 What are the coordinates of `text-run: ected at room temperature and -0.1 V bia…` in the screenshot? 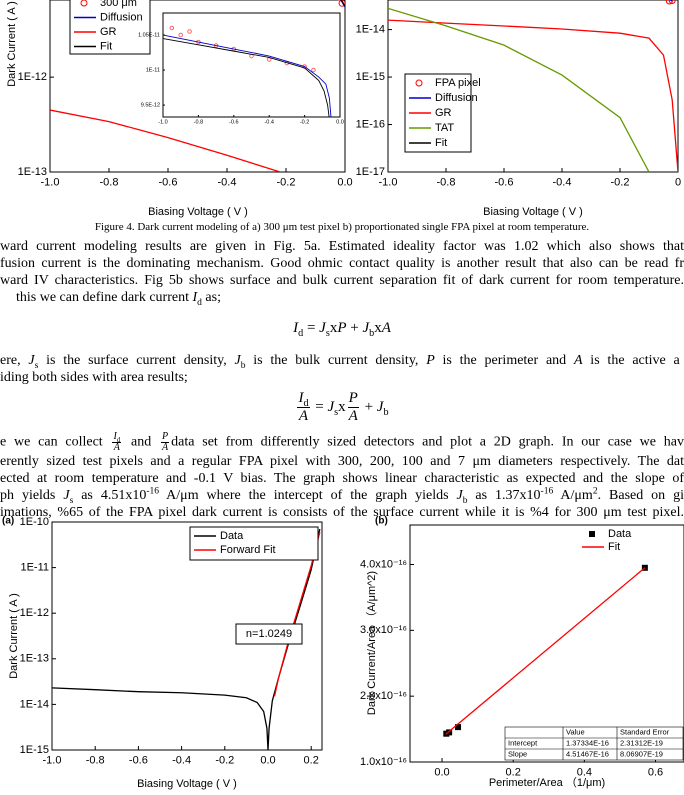 It's located at (342, 478).